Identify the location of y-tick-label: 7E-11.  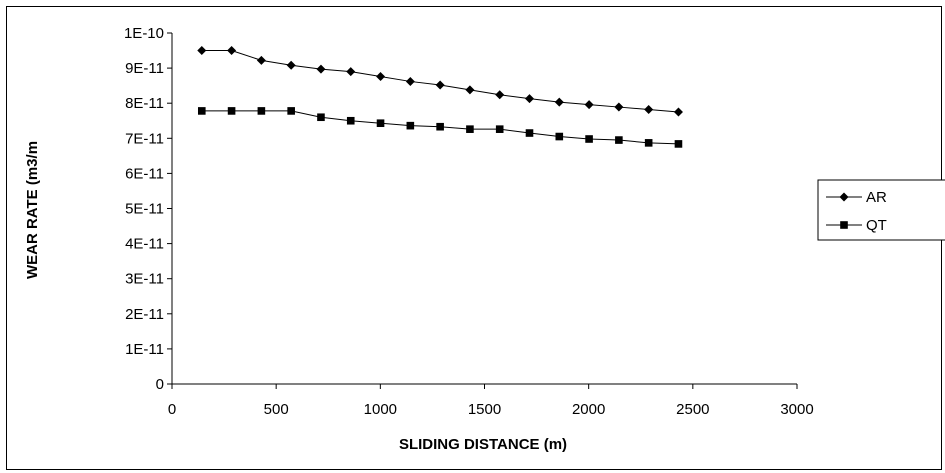
(144, 138).